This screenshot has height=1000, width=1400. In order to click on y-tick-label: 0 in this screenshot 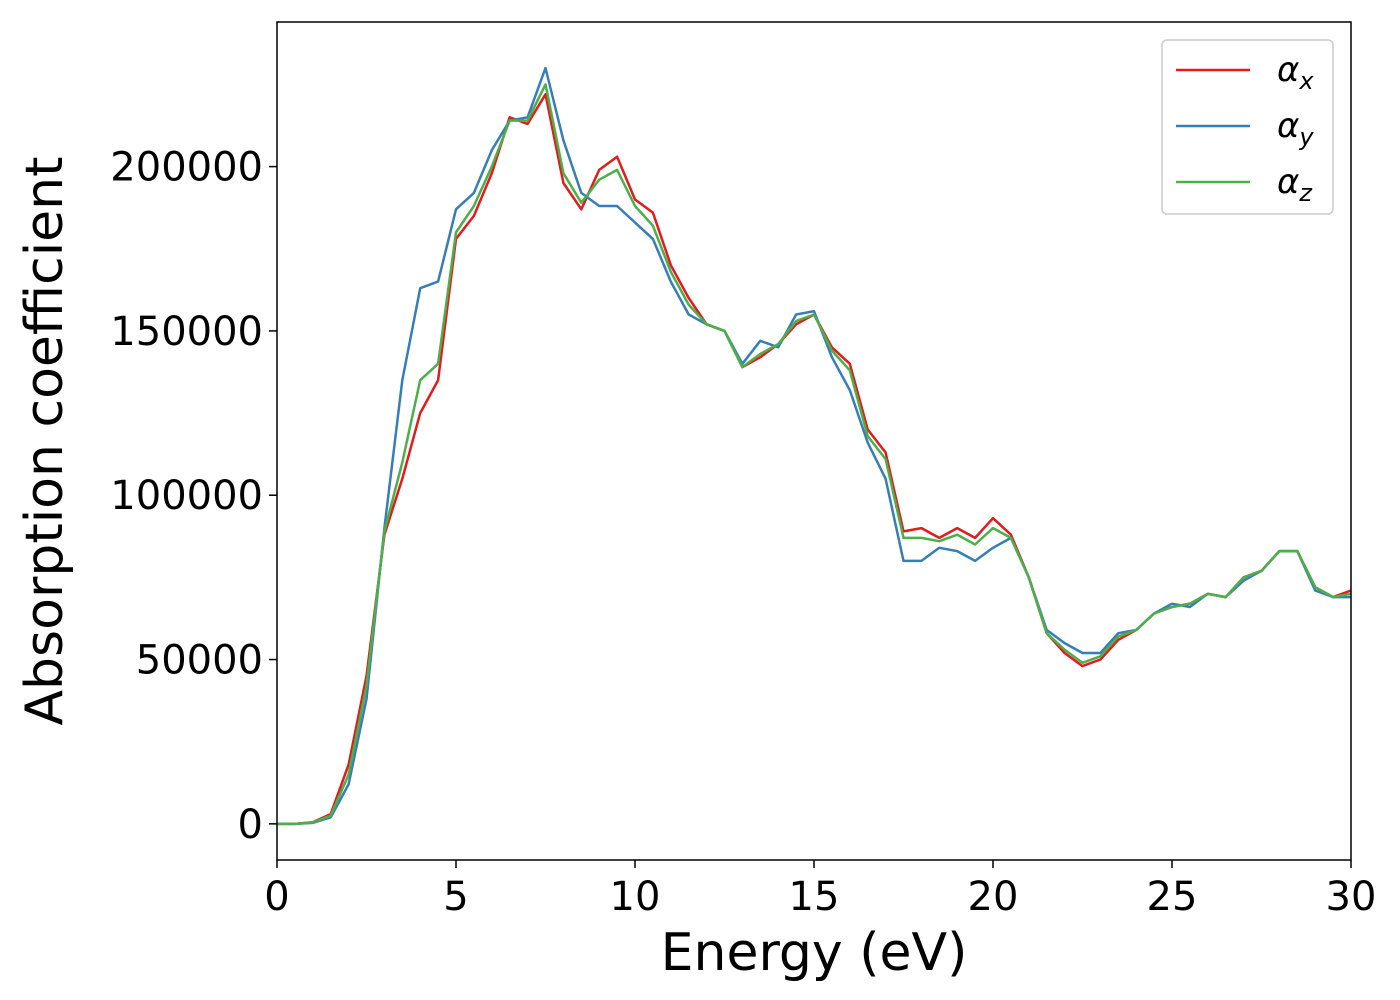, I will do `click(250, 825)`.